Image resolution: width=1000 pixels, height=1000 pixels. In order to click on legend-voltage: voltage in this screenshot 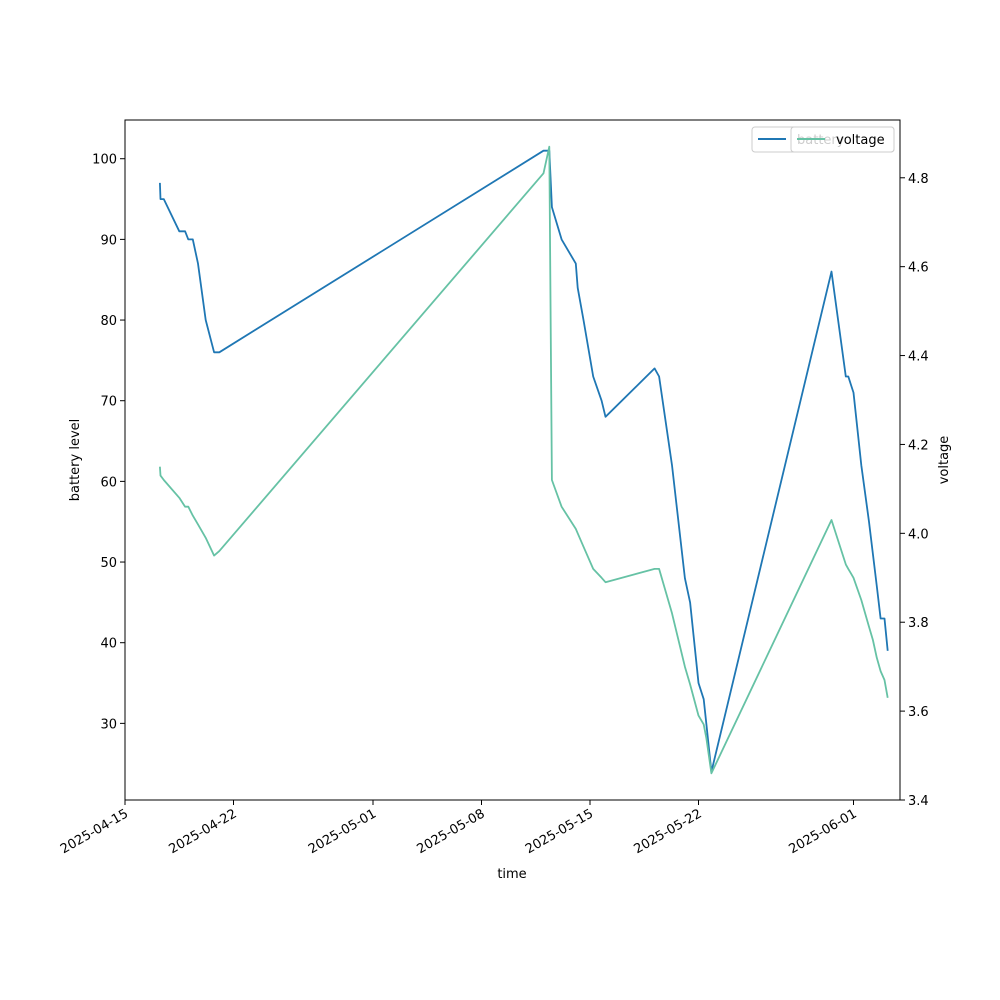, I will do `click(842, 139)`.